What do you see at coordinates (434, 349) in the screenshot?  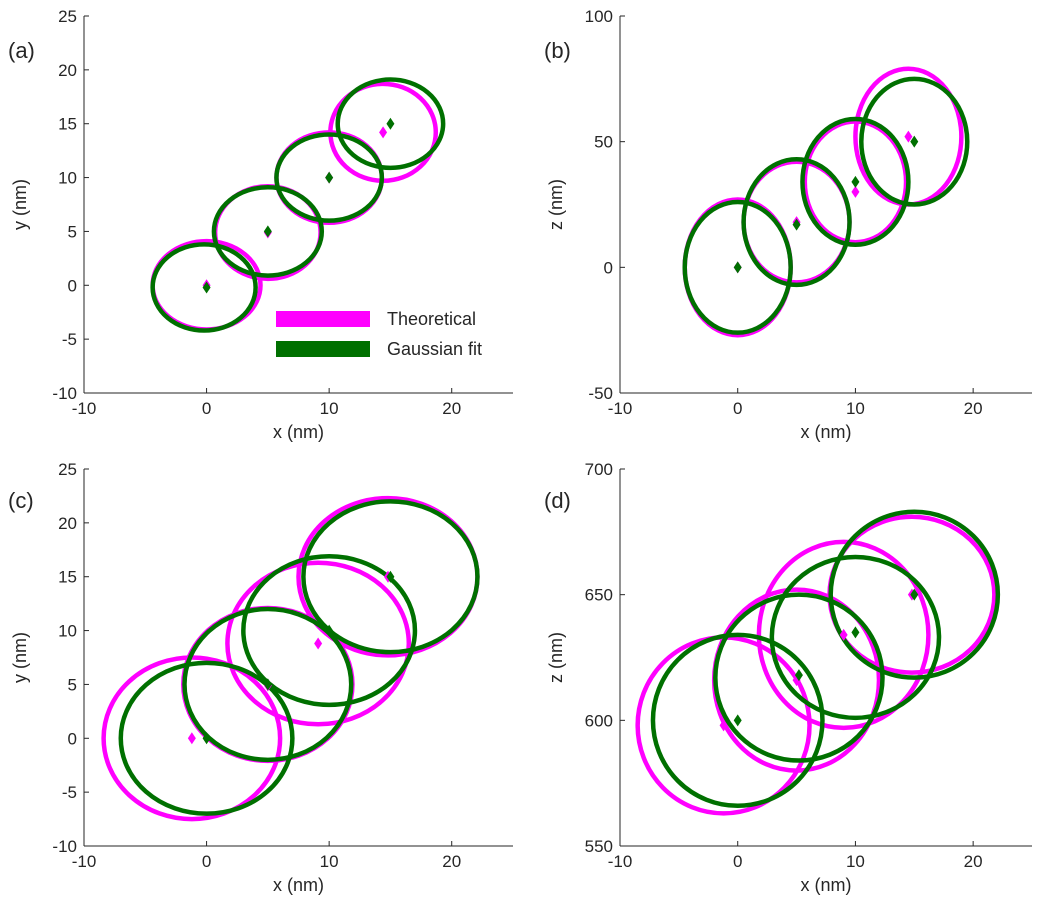 I see `legend-label: Gaussian fit` at bounding box center [434, 349].